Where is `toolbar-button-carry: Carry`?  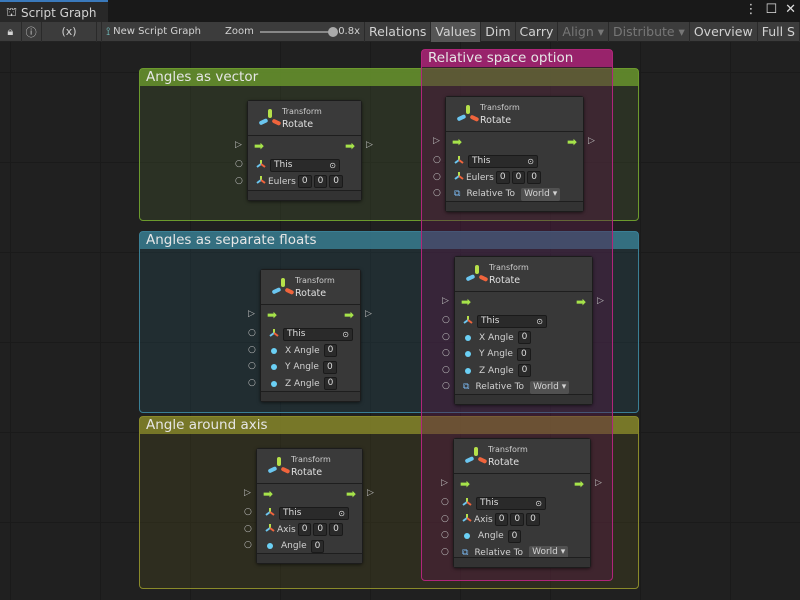 toolbar-button-carry: Carry is located at coordinates (537, 31).